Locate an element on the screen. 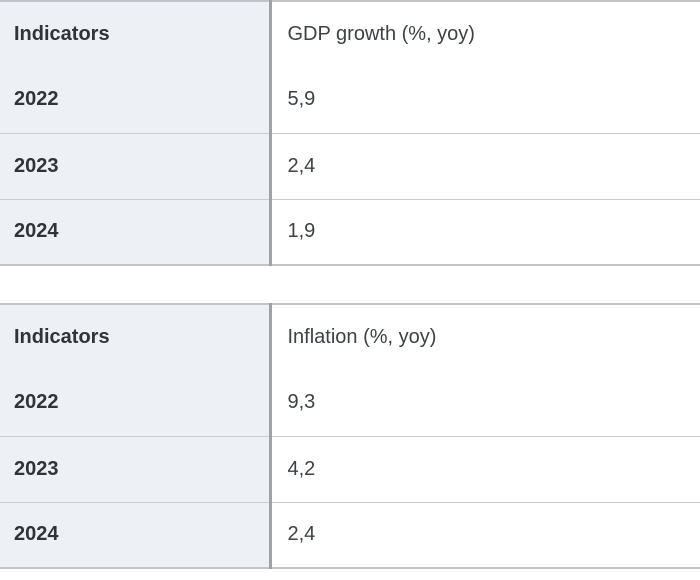 This screenshot has height=580, width=700. table-row: 2022 5,9 is located at coordinates (350, 100).